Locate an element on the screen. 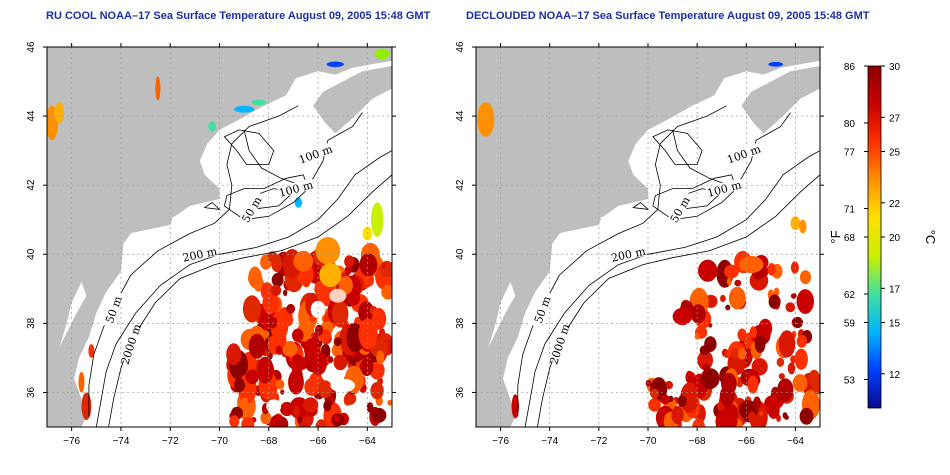  lat-tick-label: 36 is located at coordinates (460, 392).